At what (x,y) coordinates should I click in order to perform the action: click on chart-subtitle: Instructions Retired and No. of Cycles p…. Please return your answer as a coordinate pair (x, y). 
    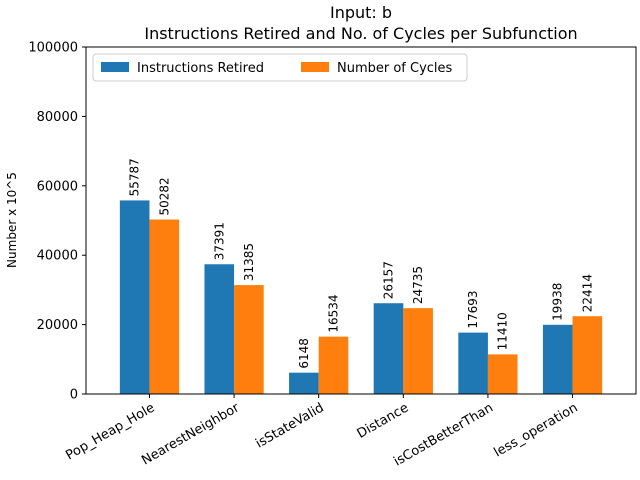
    Looking at the image, I should click on (360, 33).